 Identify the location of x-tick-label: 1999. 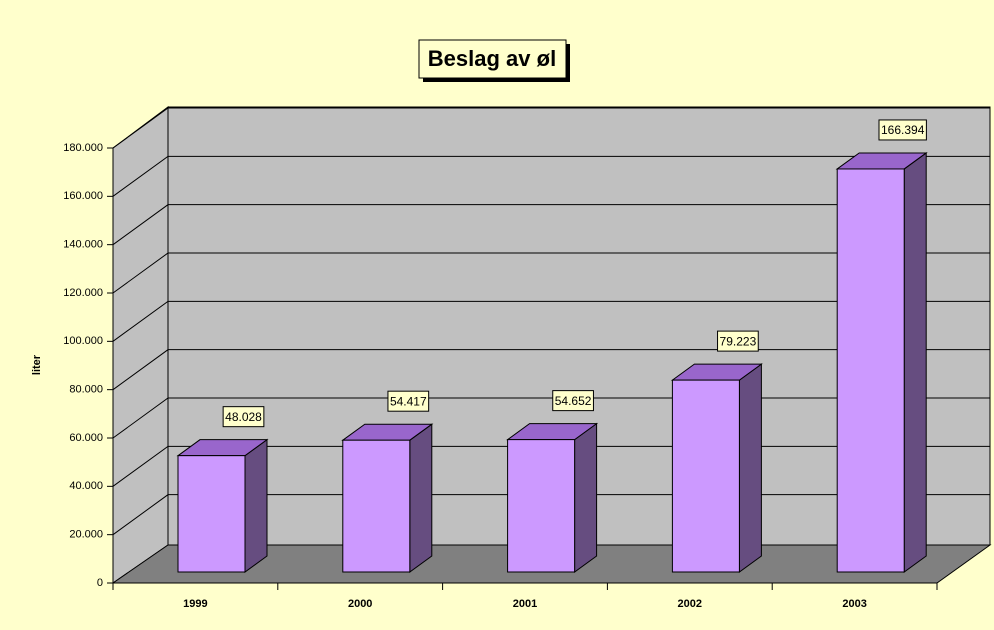
(195, 604).